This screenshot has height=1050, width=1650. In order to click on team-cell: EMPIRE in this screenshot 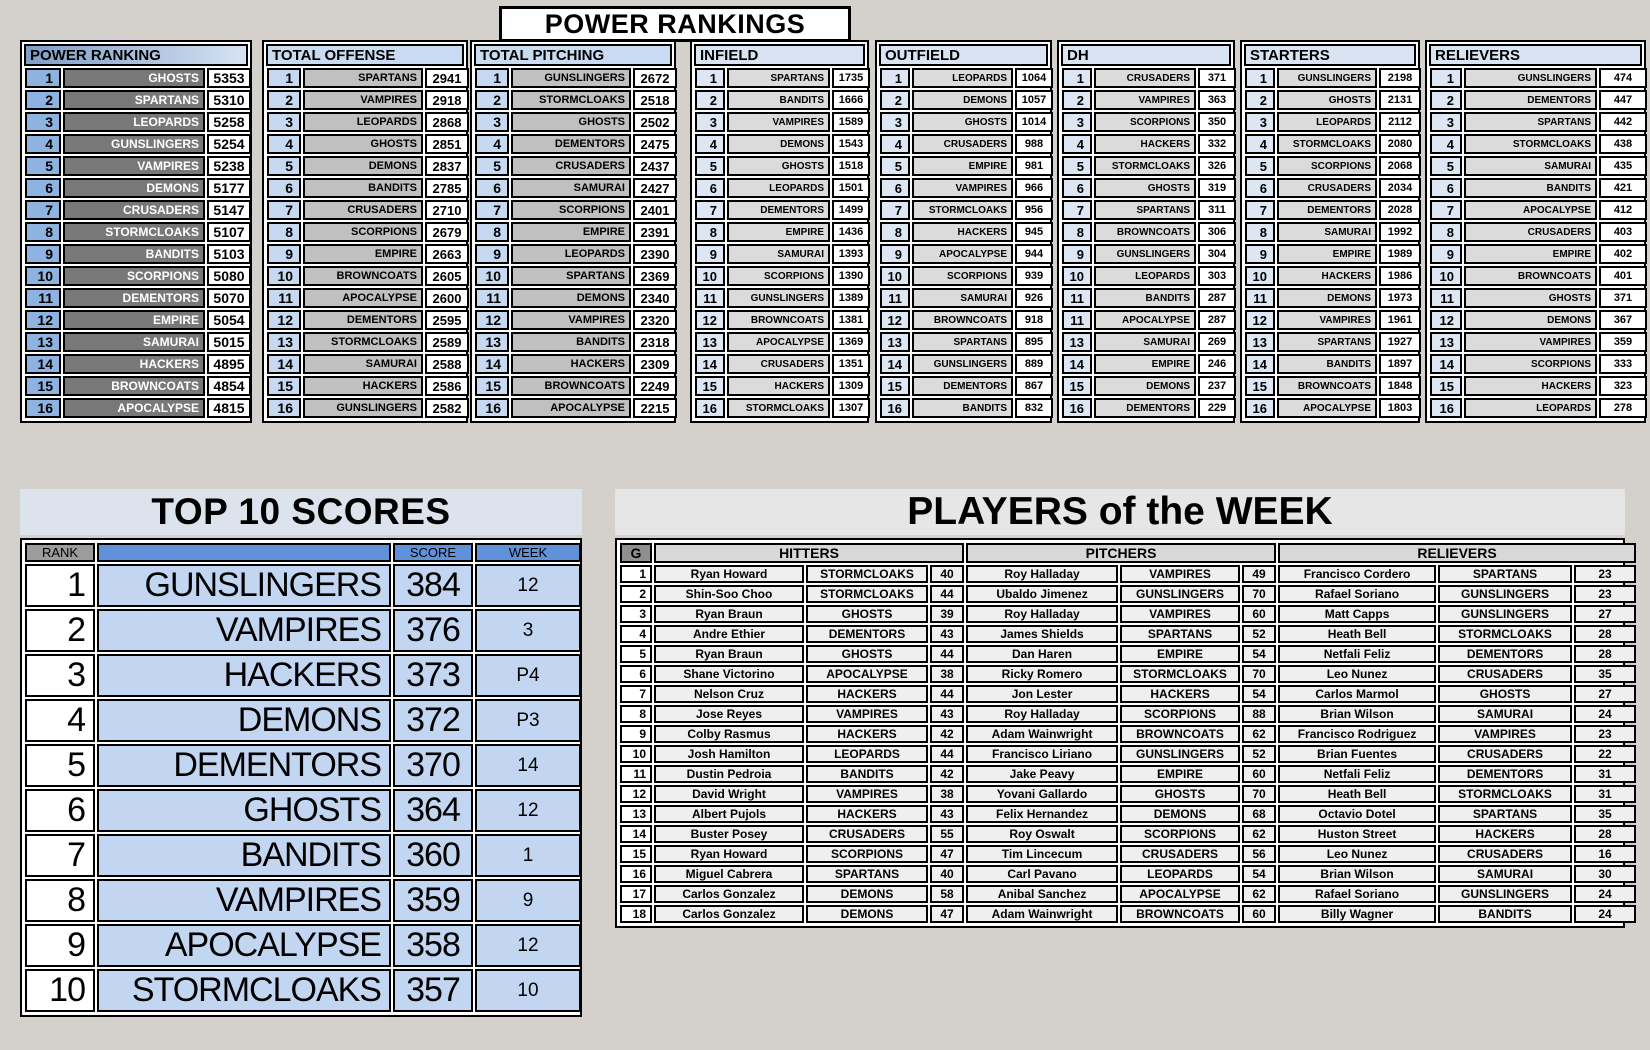, I will do `click(363, 254)`.